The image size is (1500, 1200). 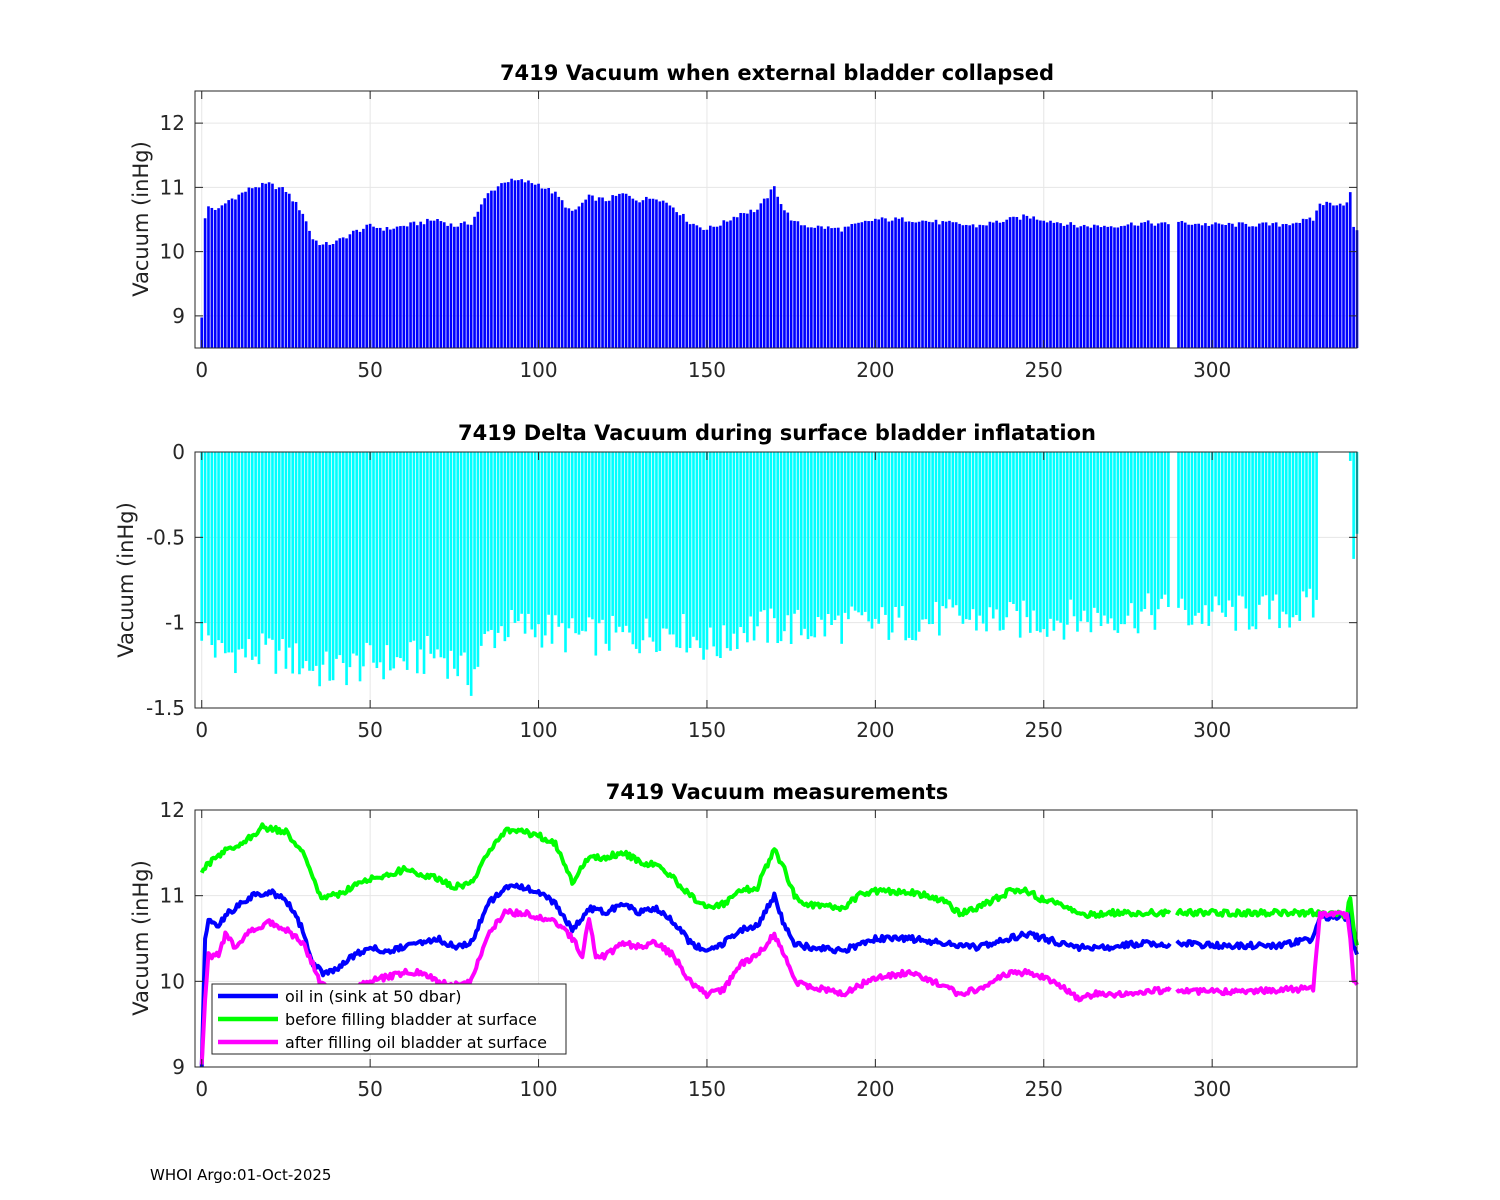 I want to click on x-tick-label: 150, so click(x=707, y=1089).